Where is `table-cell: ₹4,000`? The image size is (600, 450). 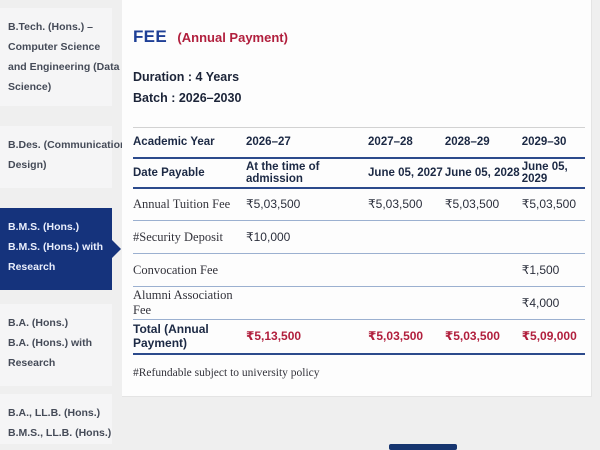 table-cell: ₹4,000 is located at coordinates (540, 303).